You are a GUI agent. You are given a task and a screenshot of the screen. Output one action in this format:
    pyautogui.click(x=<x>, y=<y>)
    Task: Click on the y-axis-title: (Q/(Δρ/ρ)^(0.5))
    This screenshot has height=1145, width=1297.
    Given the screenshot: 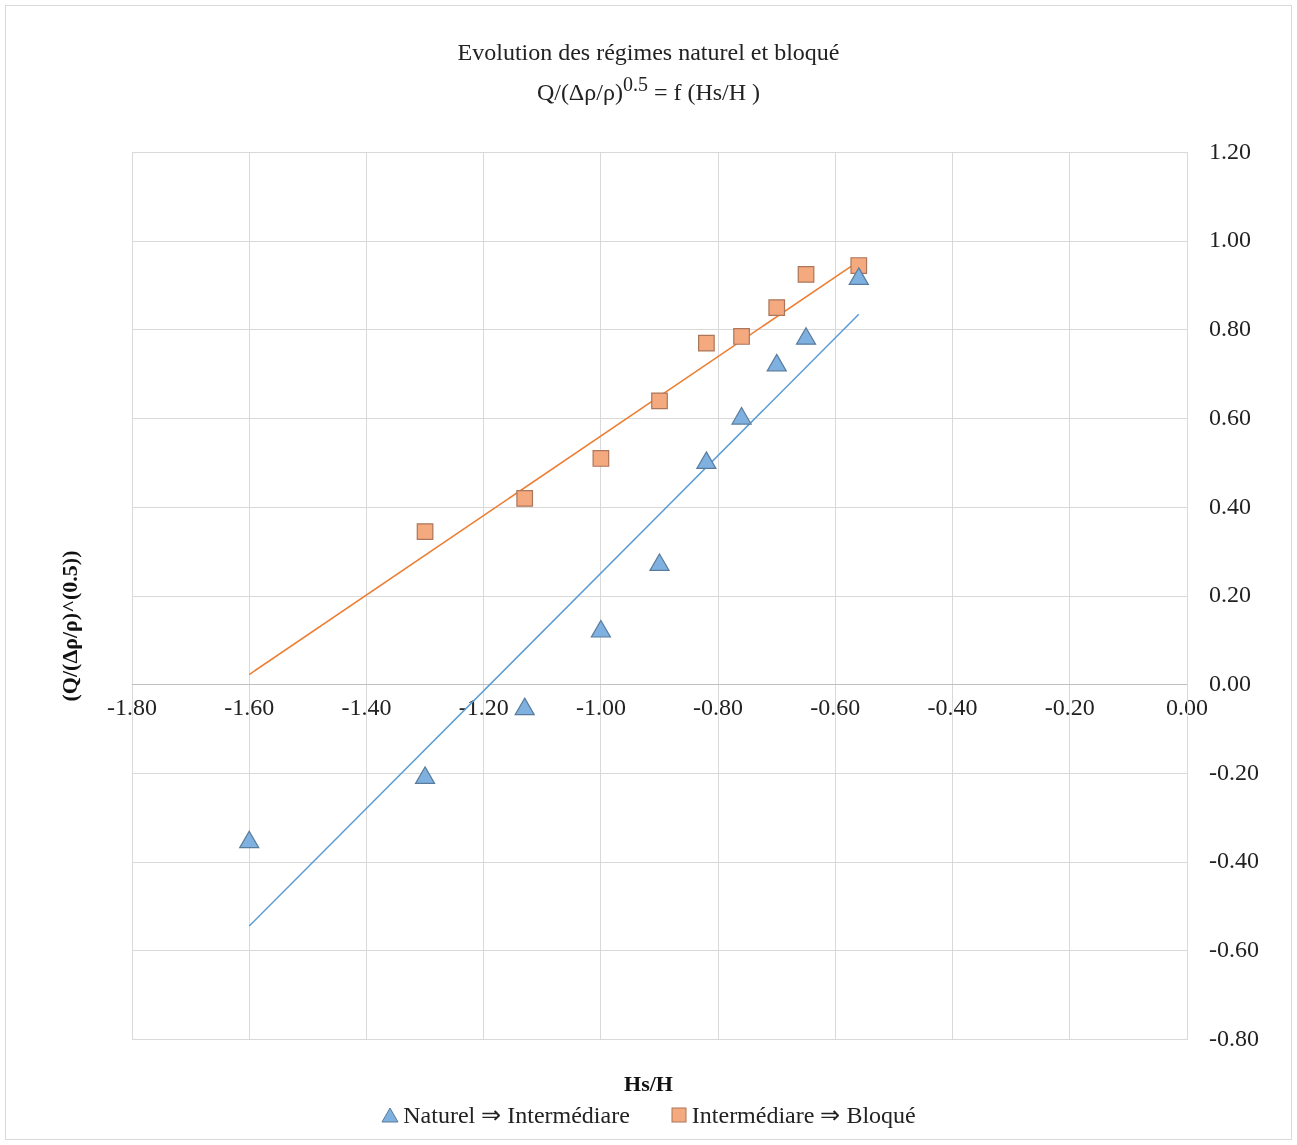 What is the action you would take?
    pyautogui.click(x=70, y=626)
    